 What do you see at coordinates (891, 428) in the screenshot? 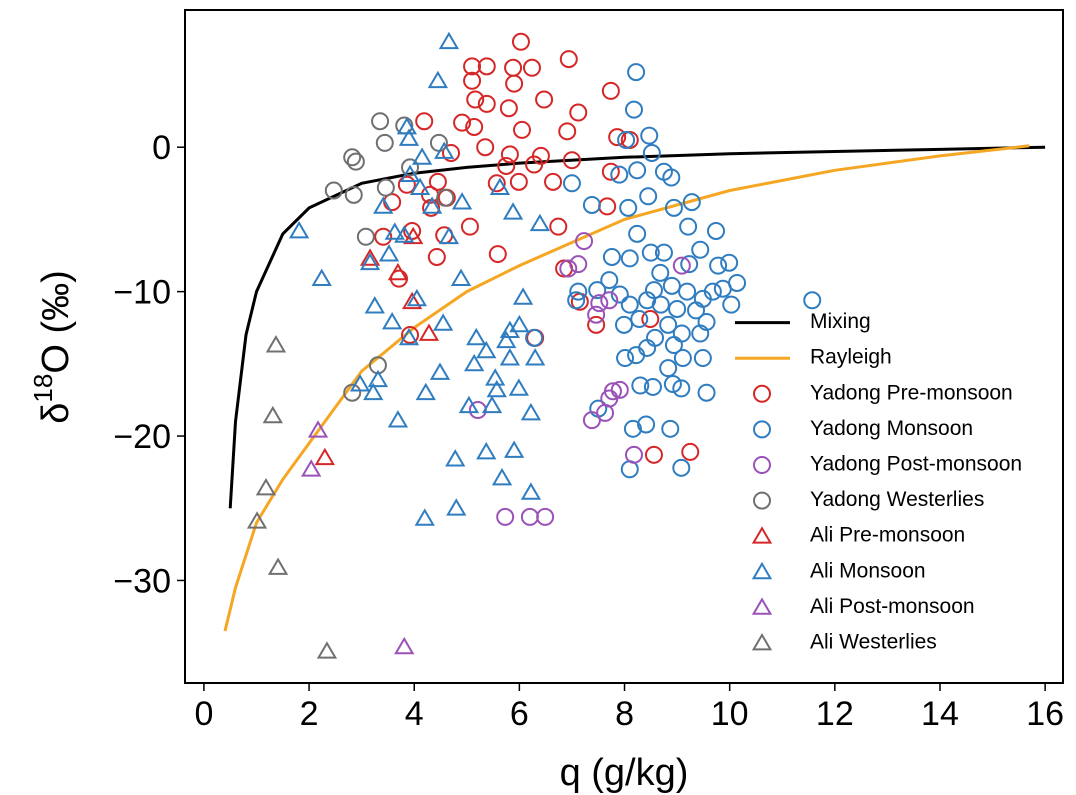
I see `legend-label: Yadong Monsoon` at bounding box center [891, 428].